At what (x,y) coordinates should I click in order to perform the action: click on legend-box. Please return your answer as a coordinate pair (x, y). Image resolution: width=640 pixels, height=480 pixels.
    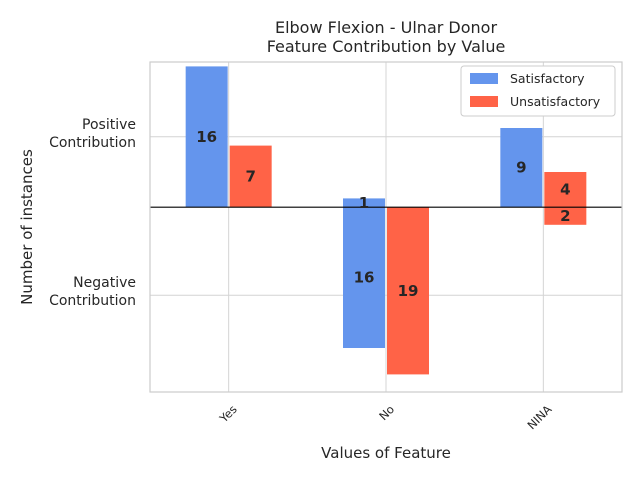
    Looking at the image, I should click on (538, 91).